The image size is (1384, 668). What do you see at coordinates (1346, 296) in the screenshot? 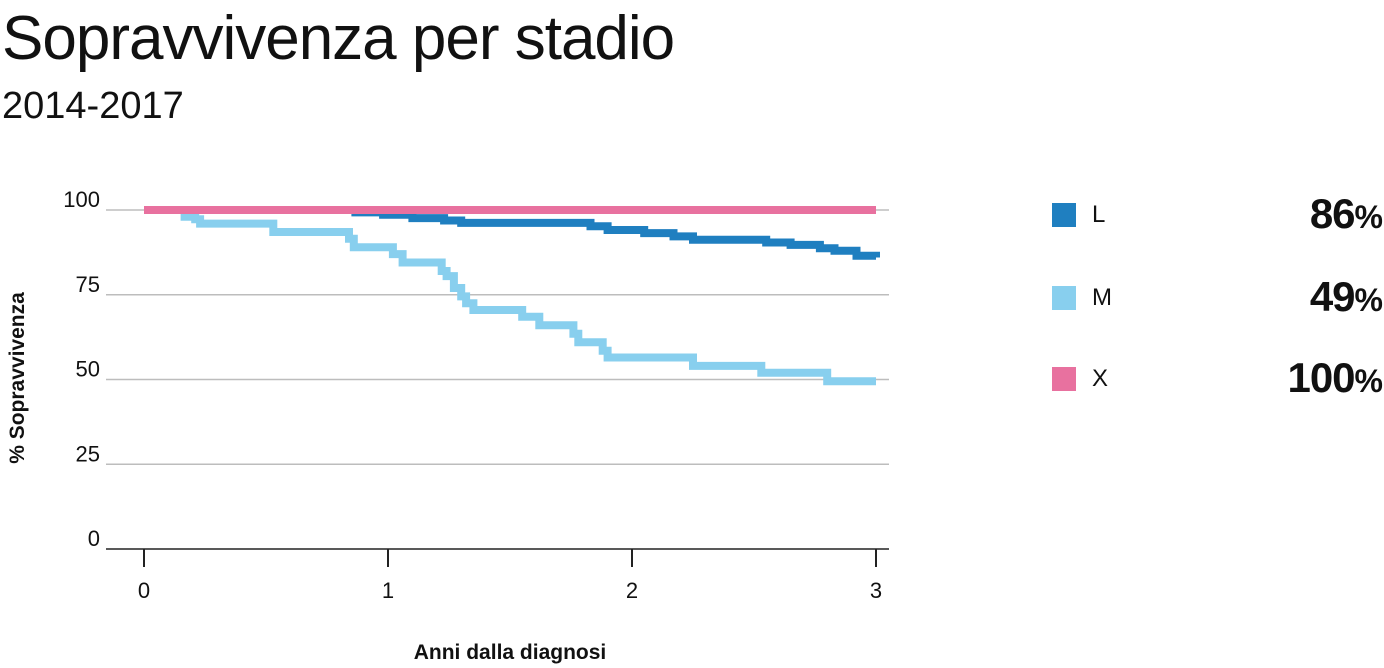
I see `legend-value-m: 49%` at bounding box center [1346, 296].